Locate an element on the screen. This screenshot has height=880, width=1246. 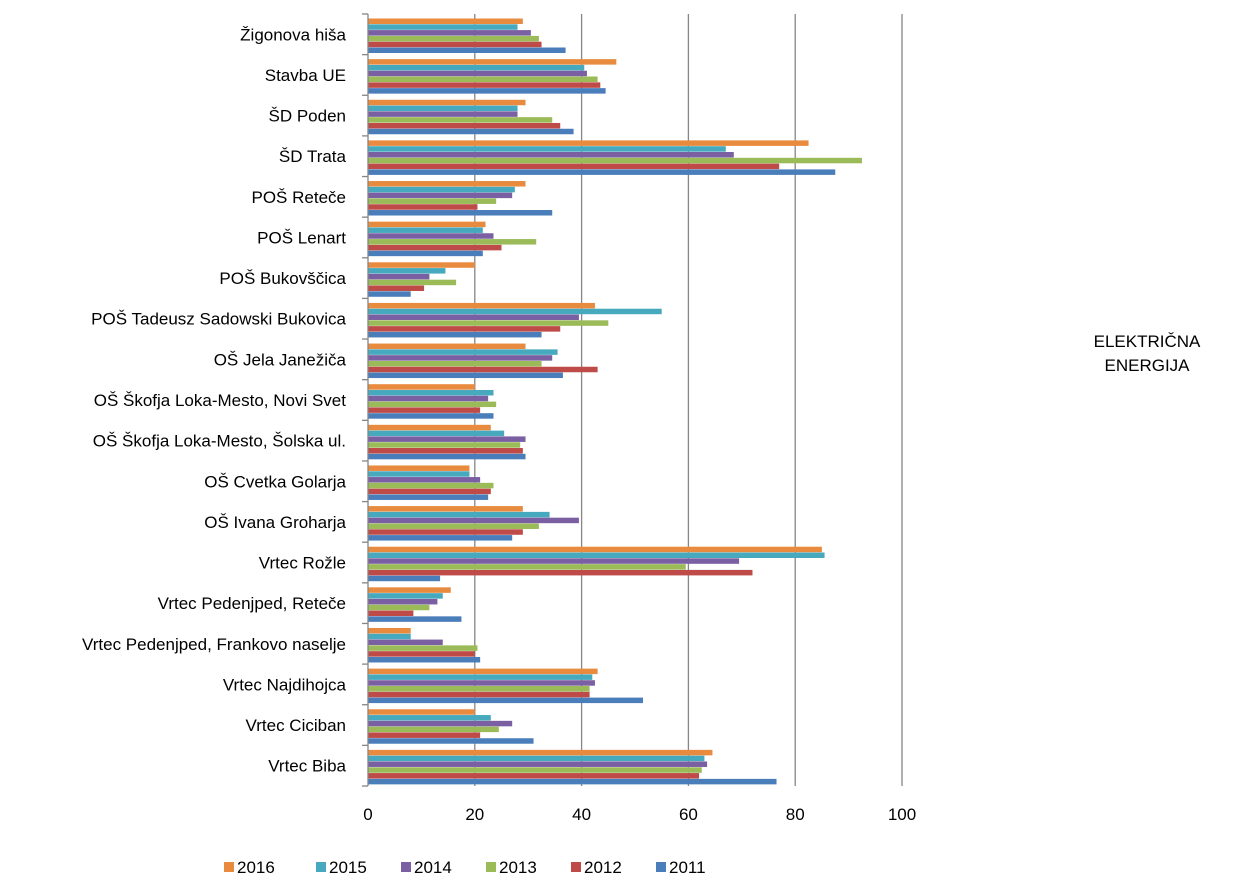
bar-2016-os-skofja-loka-mesto-solska-ul is located at coordinates (429, 427).